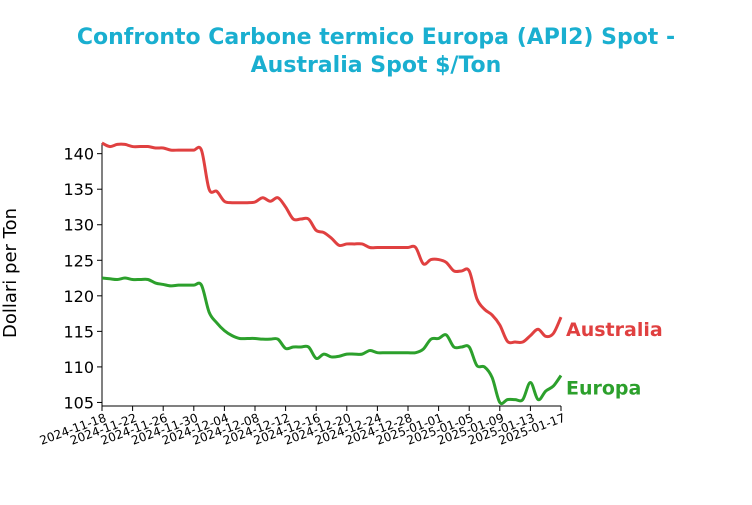 The image size is (752, 505). What do you see at coordinates (78, 189) in the screenshot?
I see `y-tick-label: 135` at bounding box center [78, 189].